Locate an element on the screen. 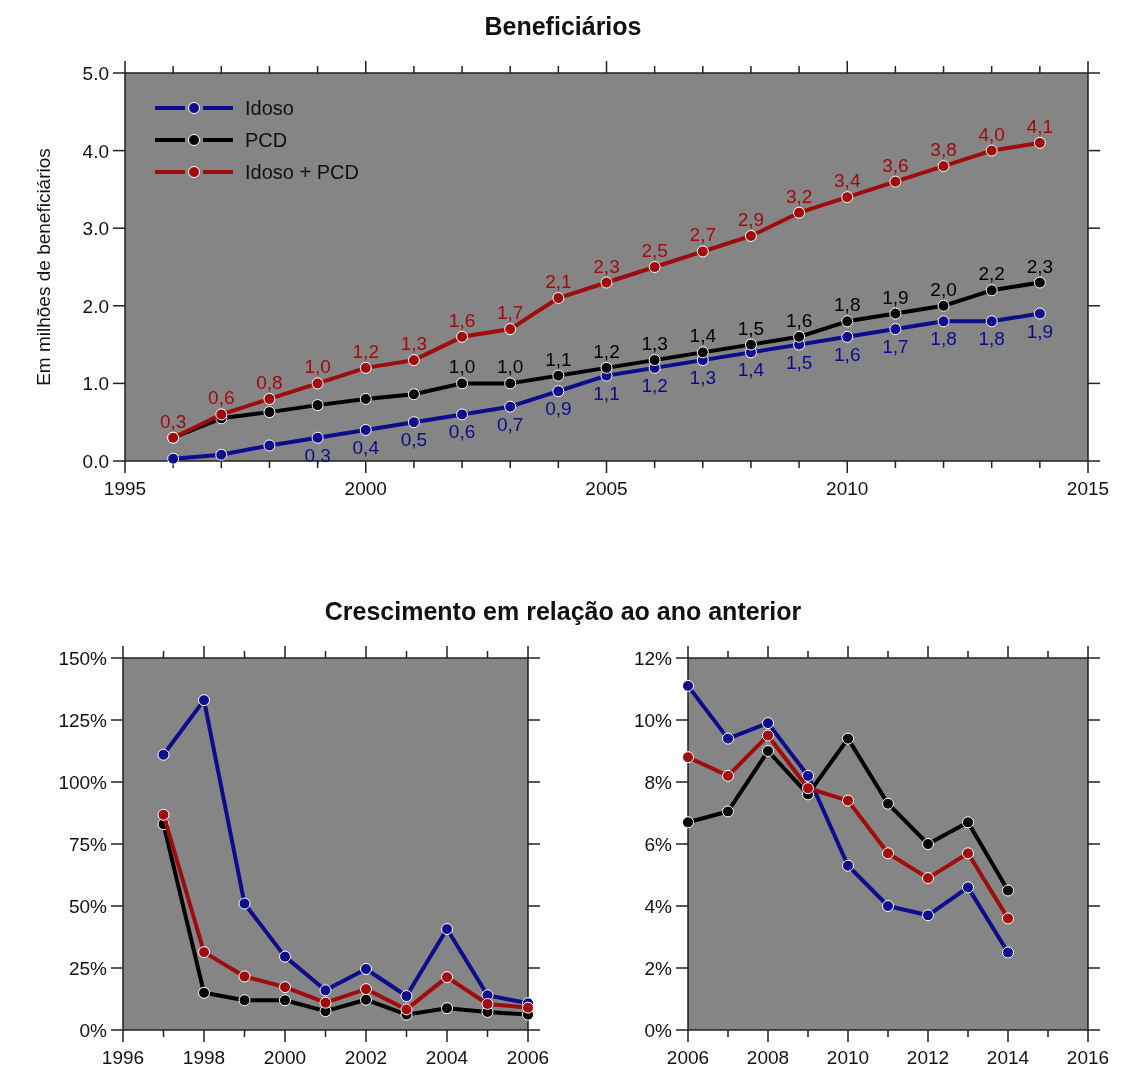 The height and width of the screenshot is (1072, 1126). y-tick-label: 50% is located at coordinates (88, 906).